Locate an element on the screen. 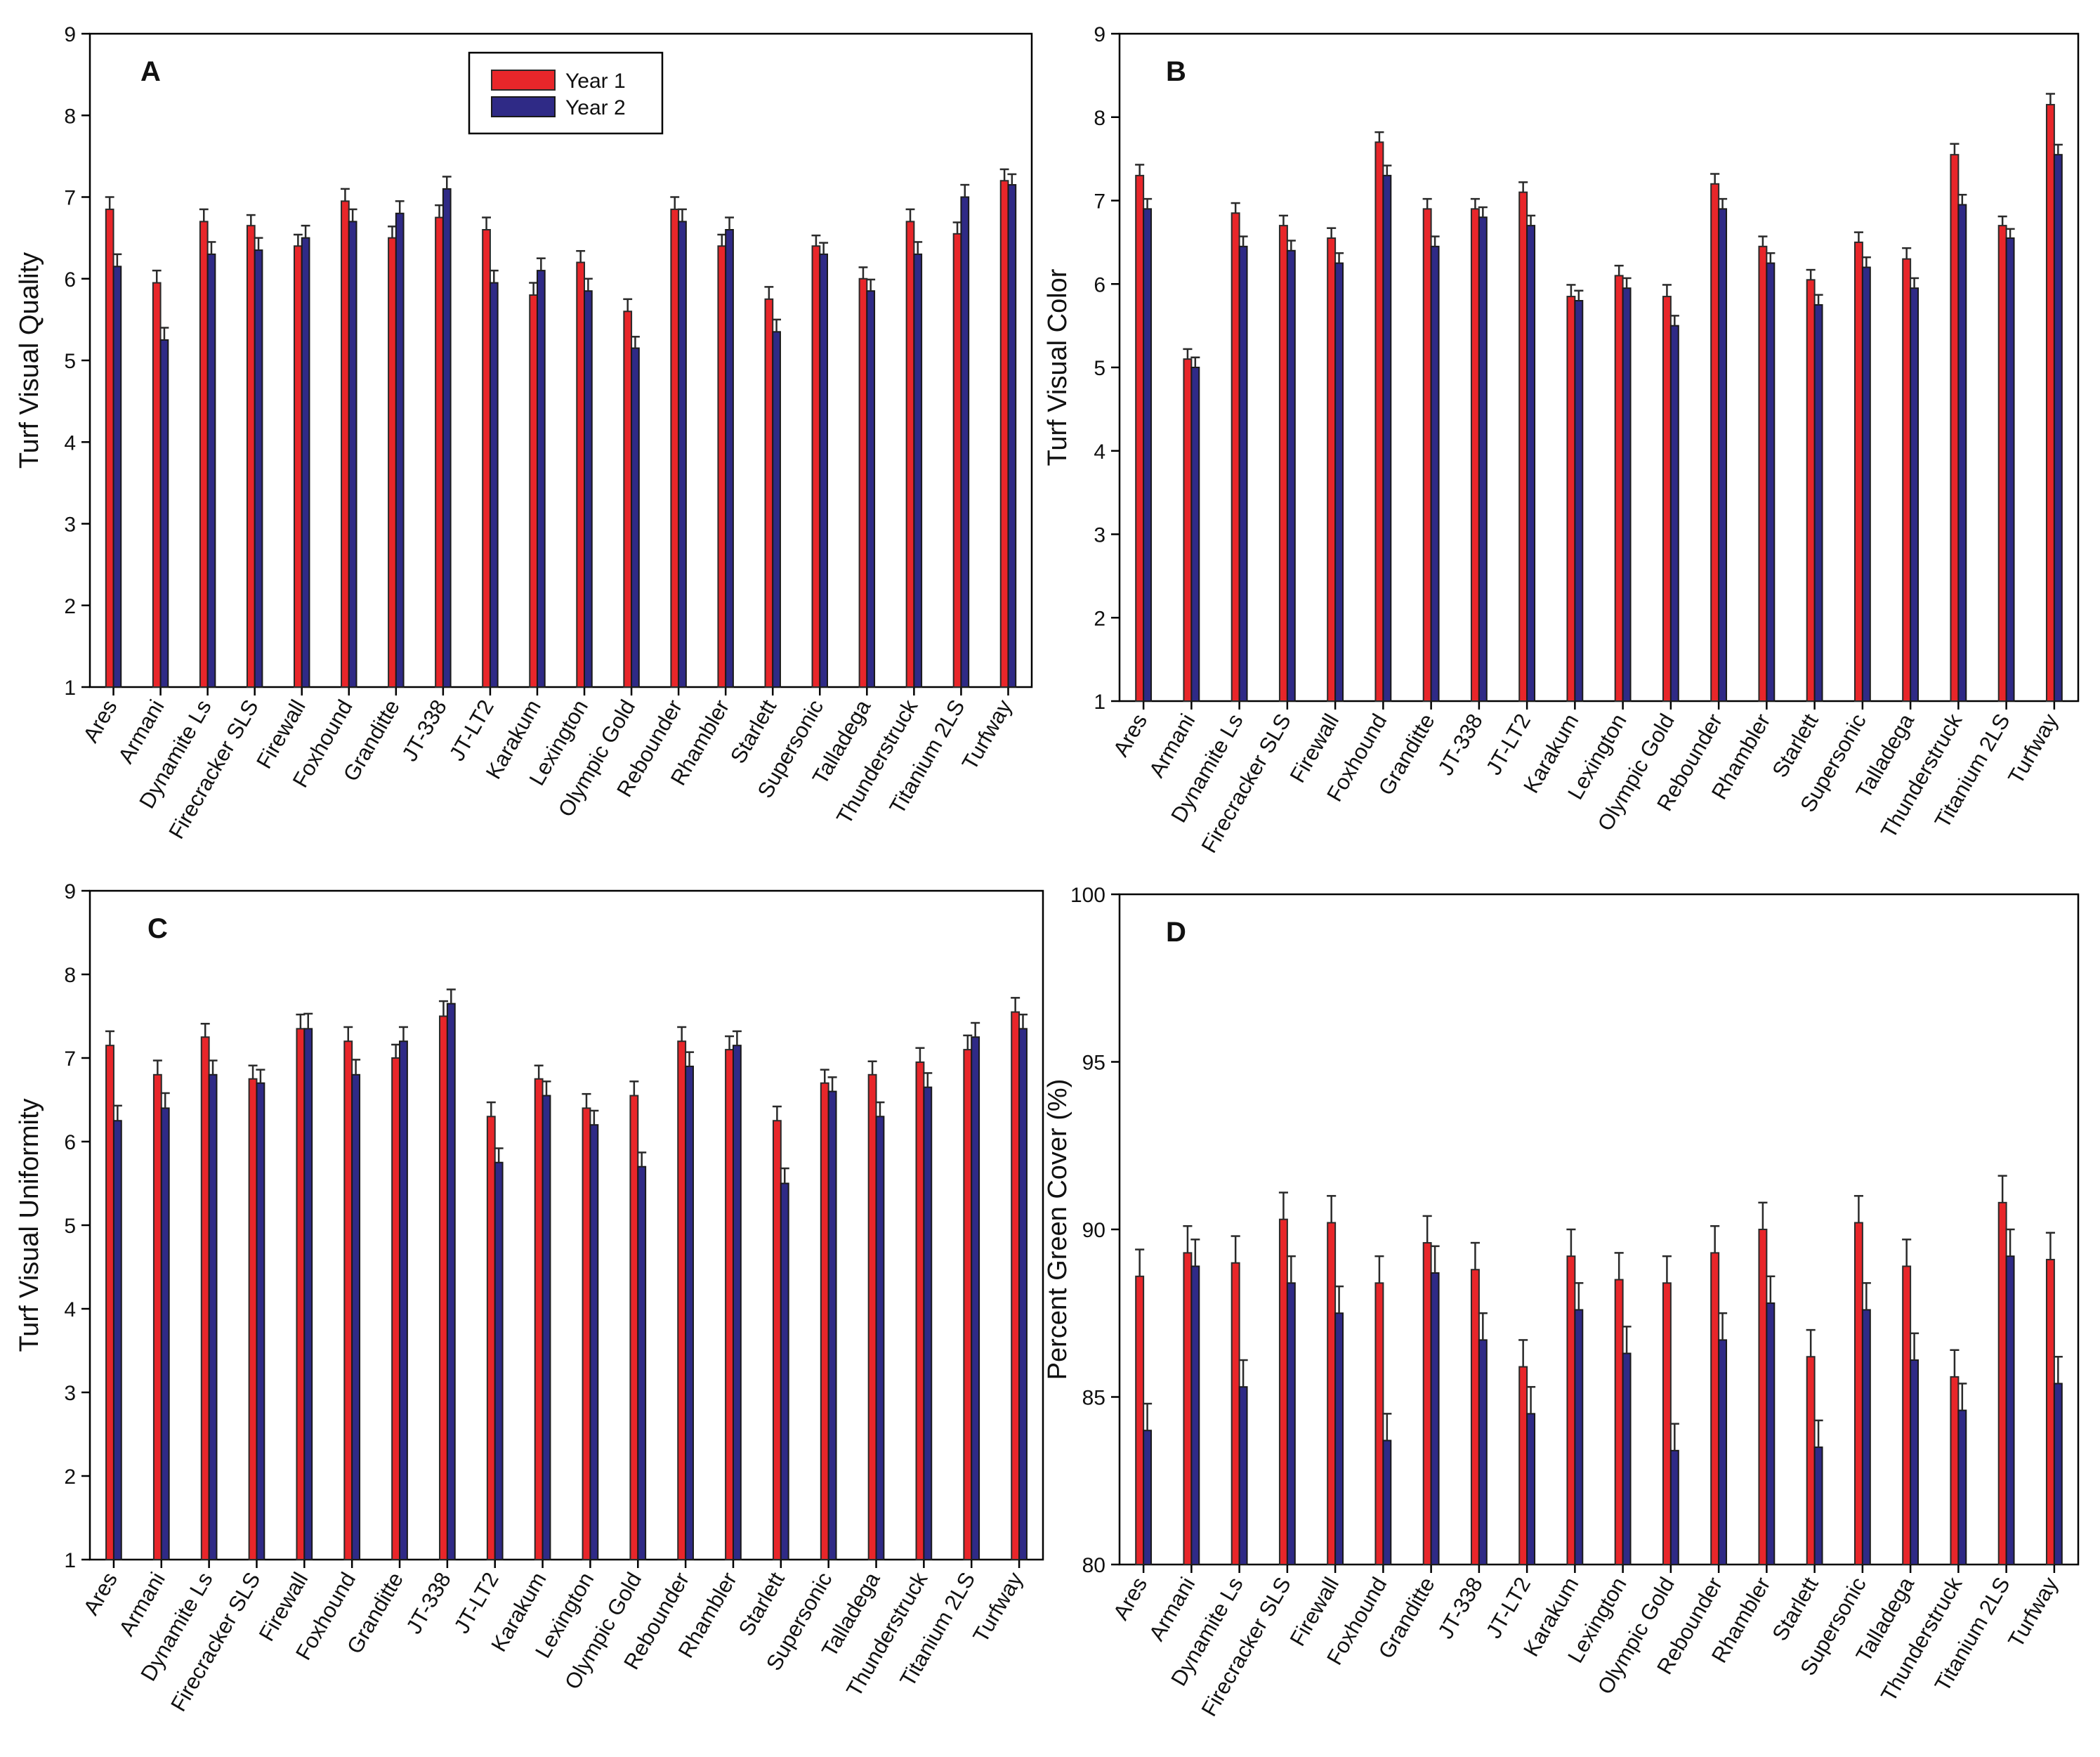  legend-label: Year 1 is located at coordinates (595, 81).